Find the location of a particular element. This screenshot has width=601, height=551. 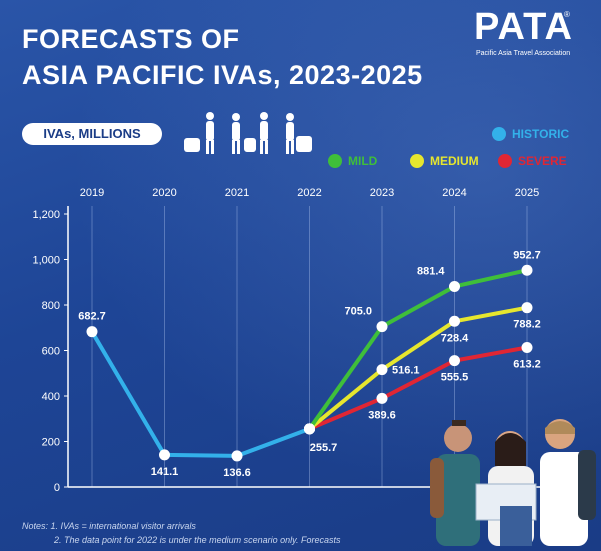

data-point-medium-2023 is located at coordinates (382, 370).